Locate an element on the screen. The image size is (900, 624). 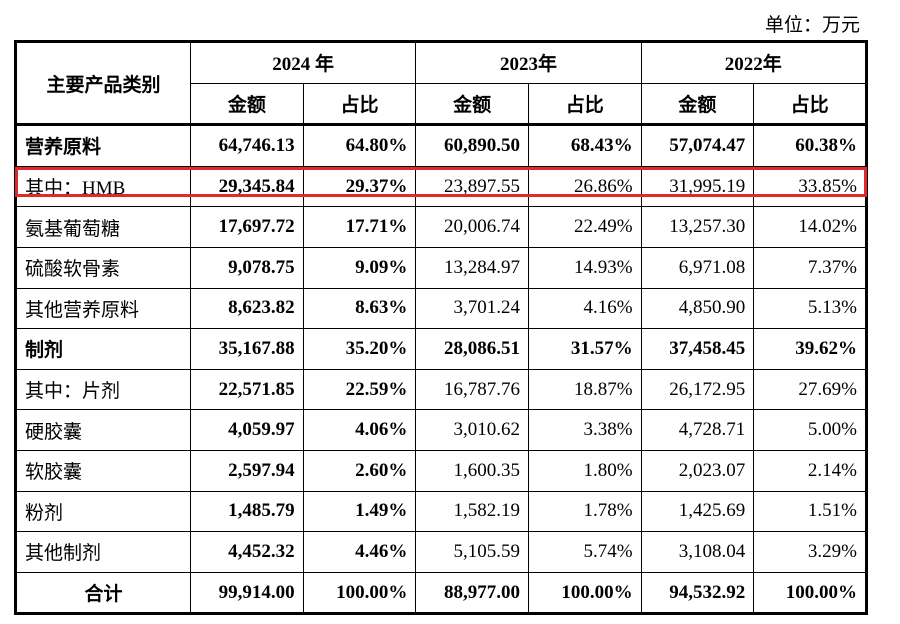
cell-amount: 1,600.35 is located at coordinates (472, 470).